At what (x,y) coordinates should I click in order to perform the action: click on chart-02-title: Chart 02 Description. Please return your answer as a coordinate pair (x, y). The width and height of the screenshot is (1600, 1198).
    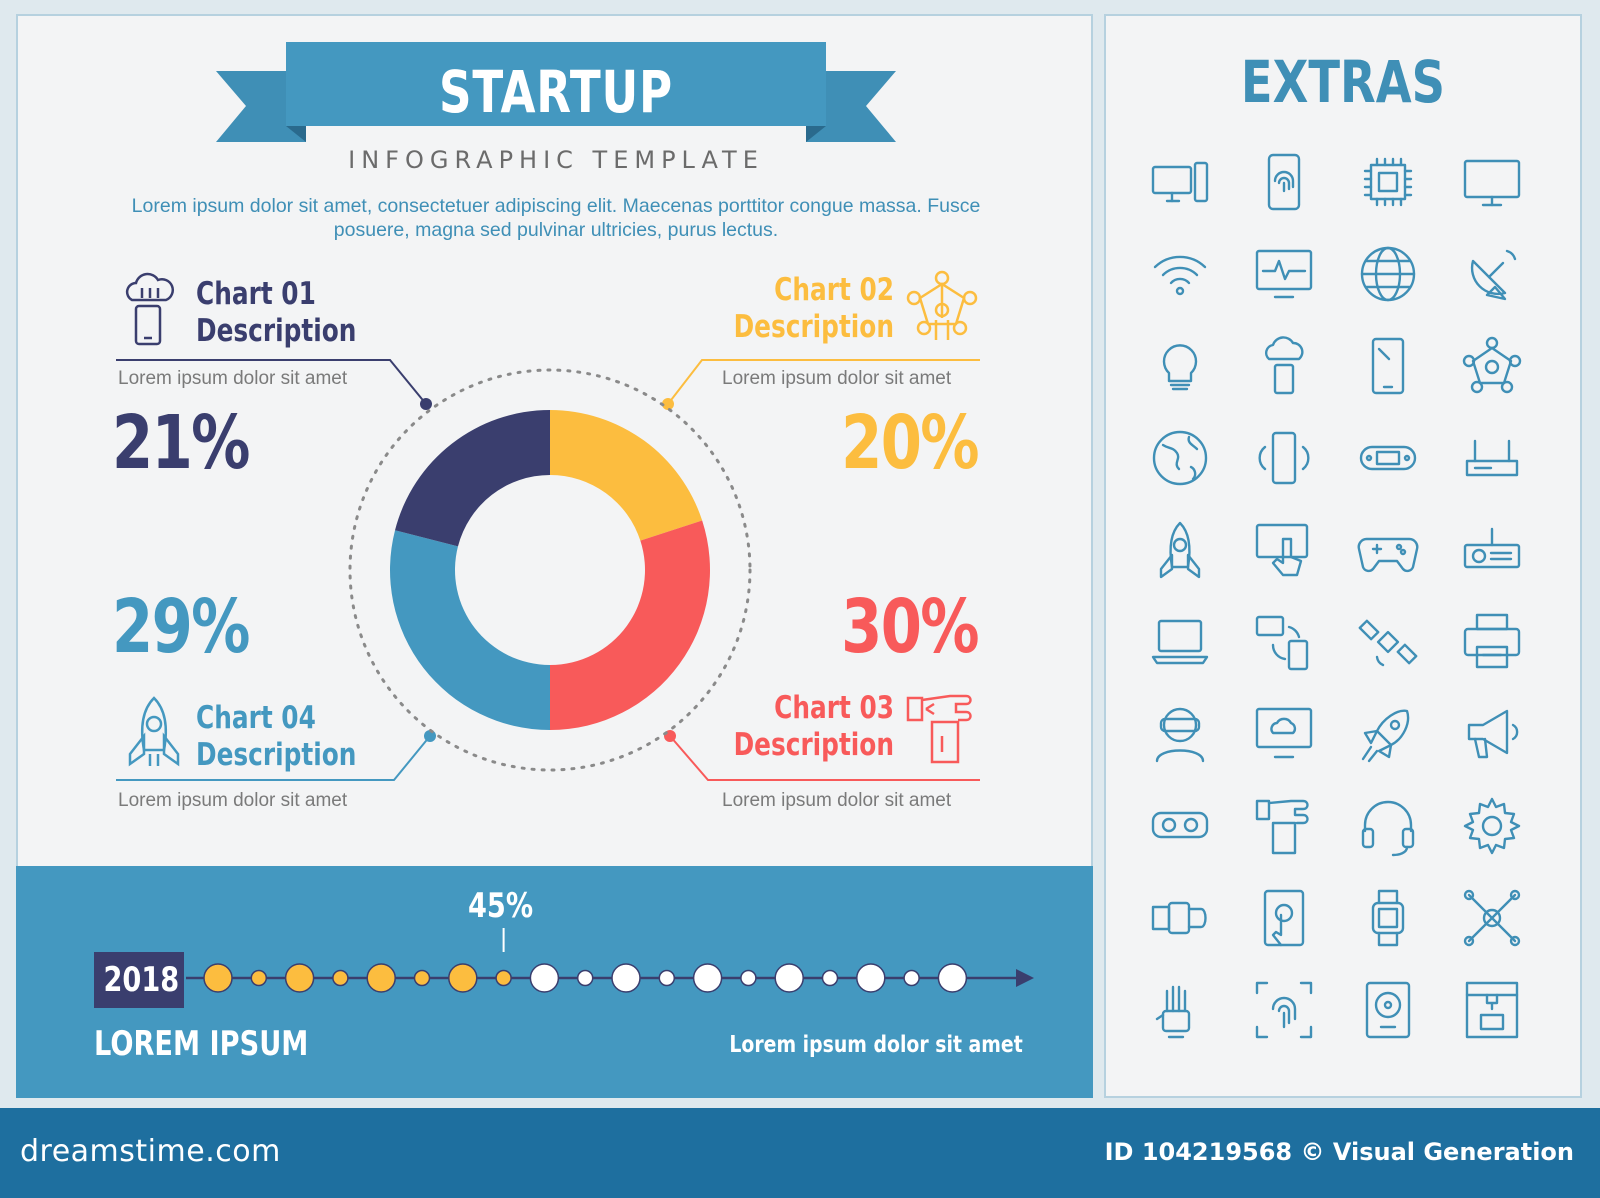
    Looking at the image, I should click on (813, 308).